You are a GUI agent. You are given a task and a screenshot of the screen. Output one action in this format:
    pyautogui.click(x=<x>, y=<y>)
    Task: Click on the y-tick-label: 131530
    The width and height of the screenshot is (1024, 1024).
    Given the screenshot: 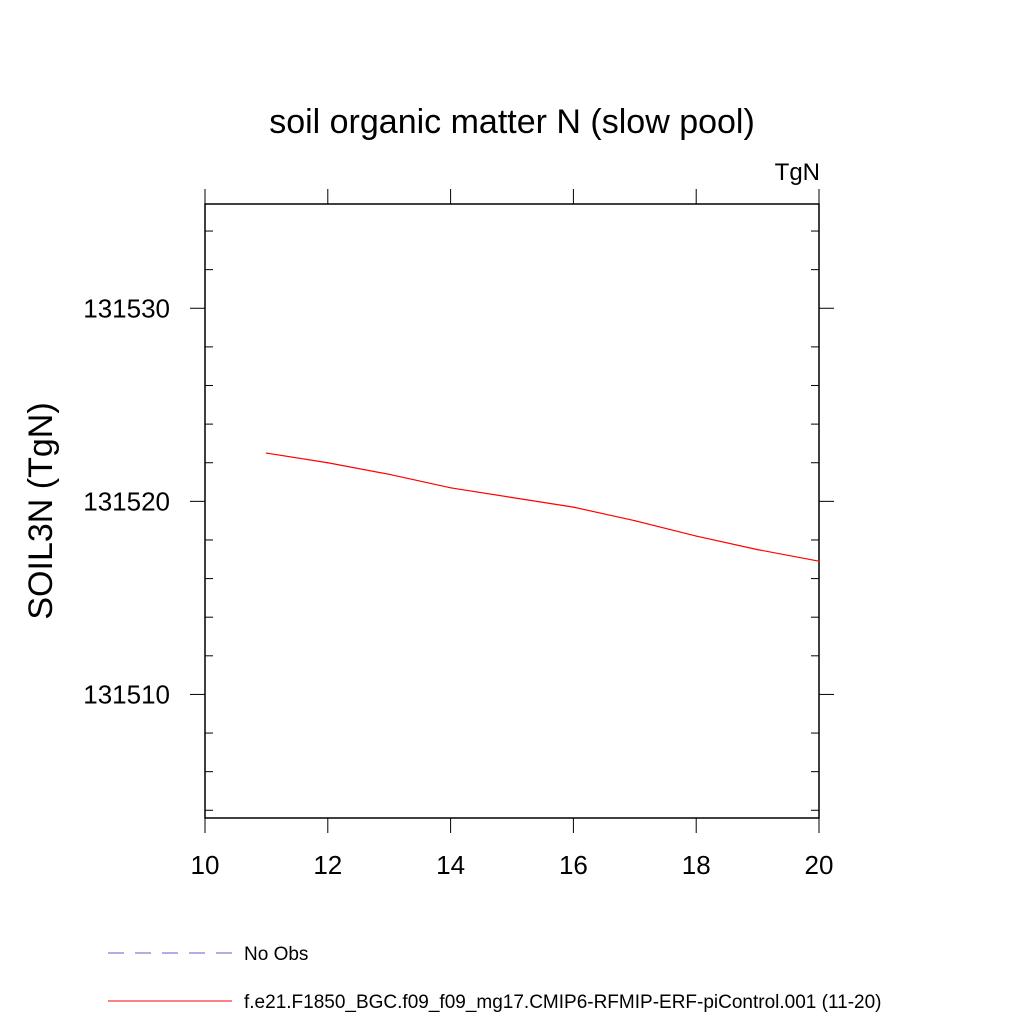 What is the action you would take?
    pyautogui.click(x=126, y=308)
    